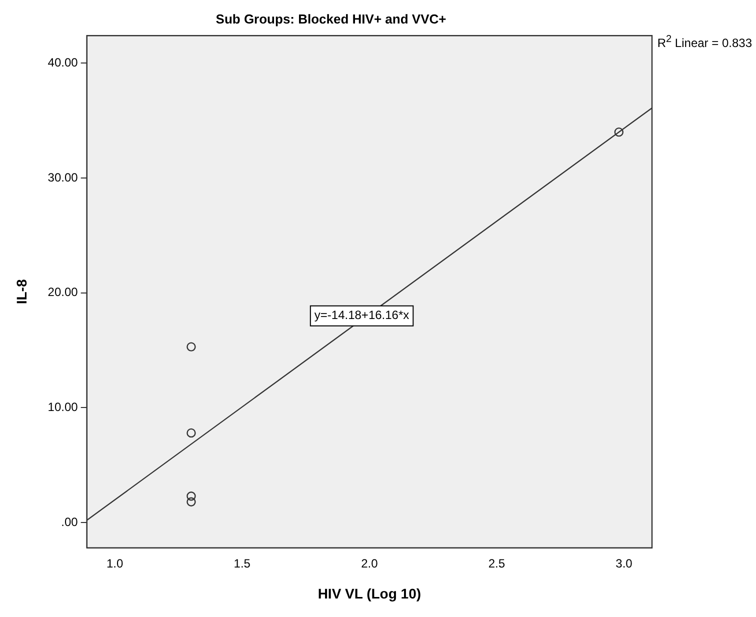 The width and height of the screenshot is (756, 617). Describe the element at coordinates (331, 18) in the screenshot. I see `chart-title: Sub Groups: Blocked HIV+ and VVC+` at that location.